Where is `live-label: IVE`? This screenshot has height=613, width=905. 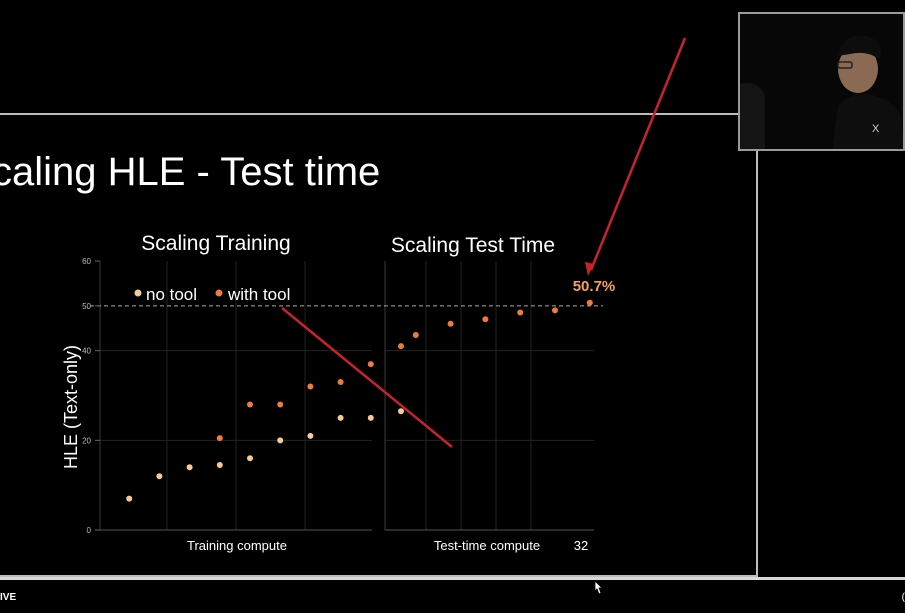
live-label: IVE is located at coordinates (8, 597).